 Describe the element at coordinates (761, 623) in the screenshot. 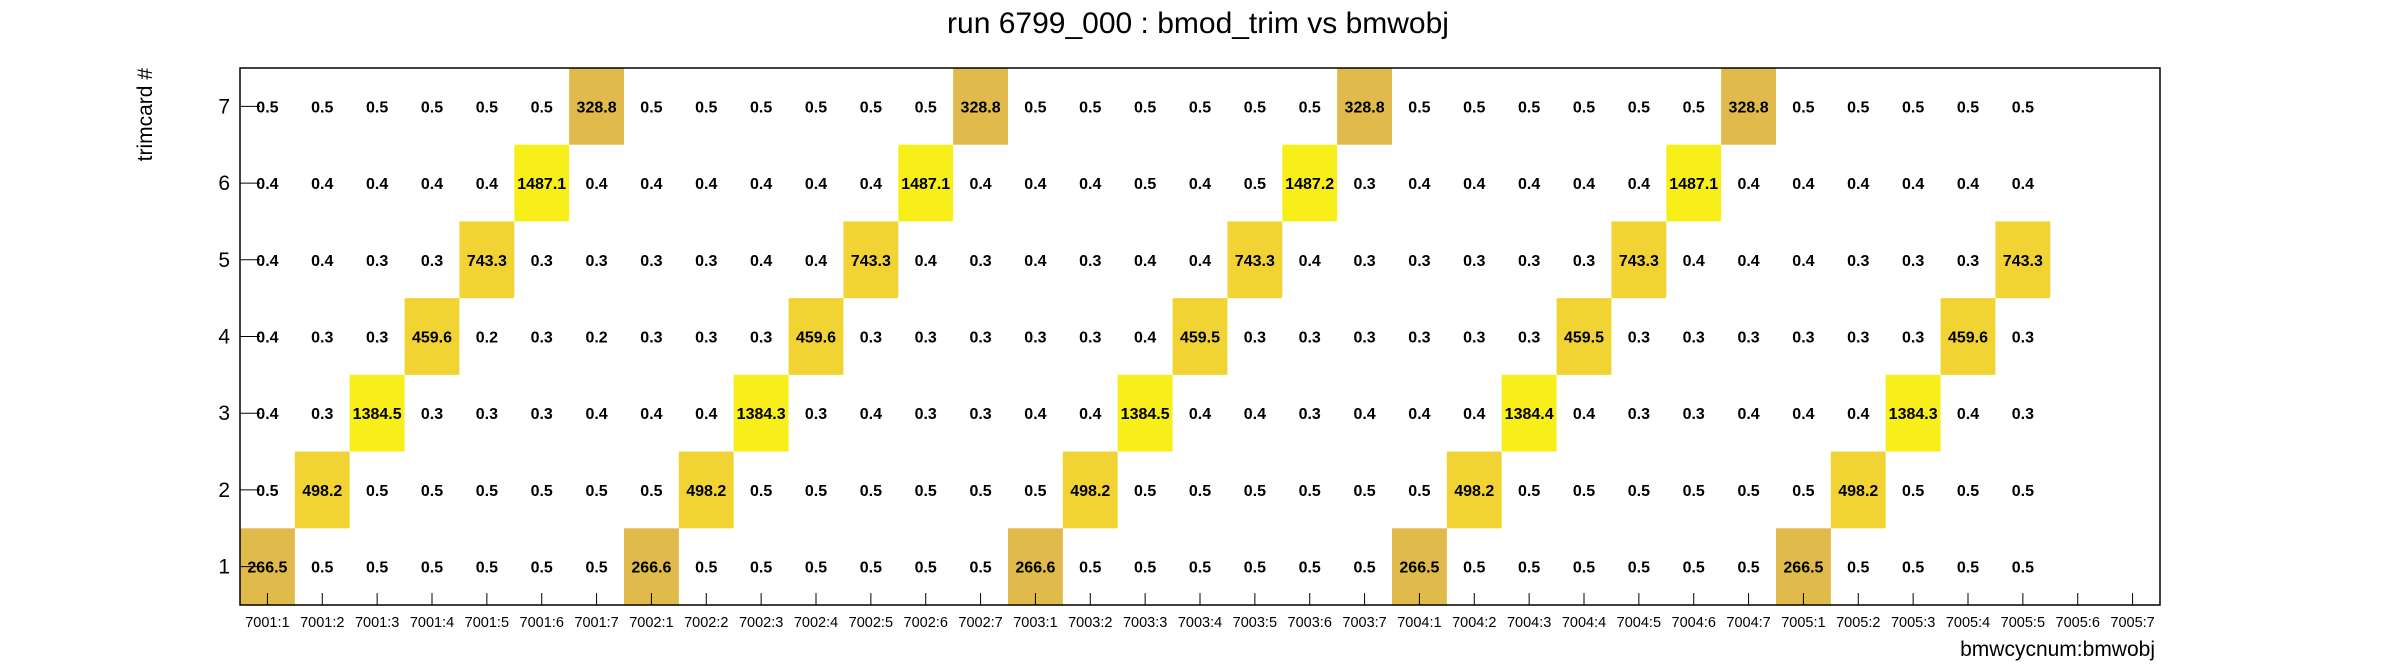

I see `x-tick-label: 7002:3` at that location.